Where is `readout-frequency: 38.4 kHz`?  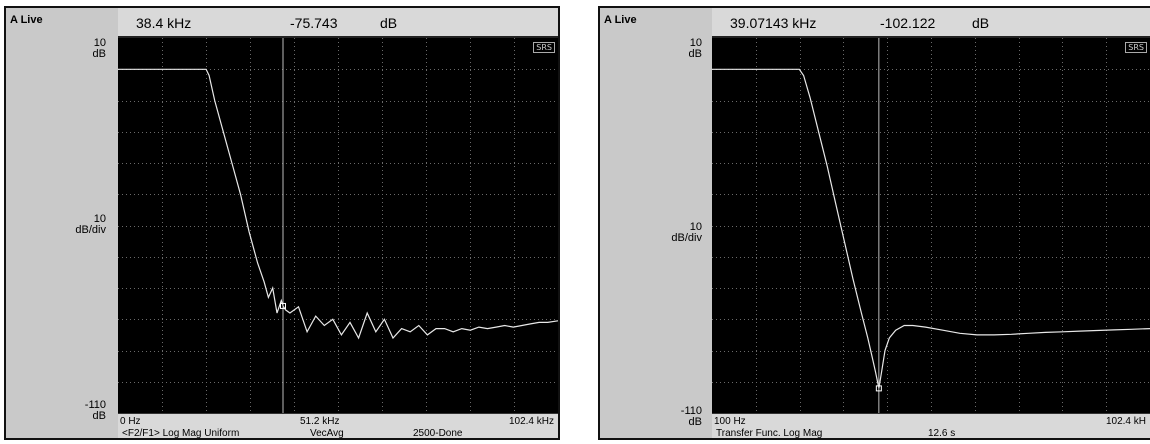
readout-frequency: 38.4 kHz is located at coordinates (164, 23).